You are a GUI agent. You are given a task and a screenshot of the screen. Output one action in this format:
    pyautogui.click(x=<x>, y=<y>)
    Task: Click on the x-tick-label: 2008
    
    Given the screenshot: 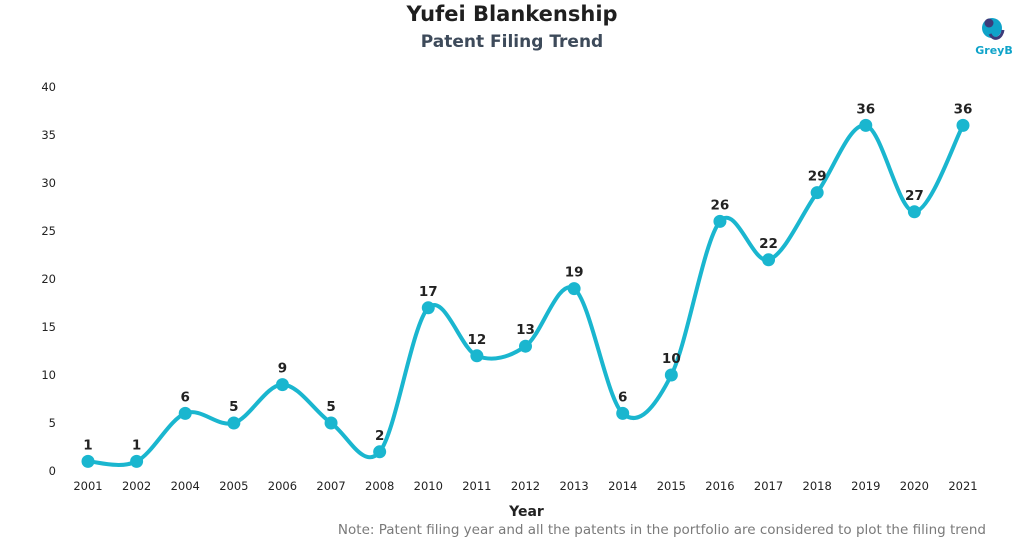 What is the action you would take?
    pyautogui.click(x=379, y=486)
    